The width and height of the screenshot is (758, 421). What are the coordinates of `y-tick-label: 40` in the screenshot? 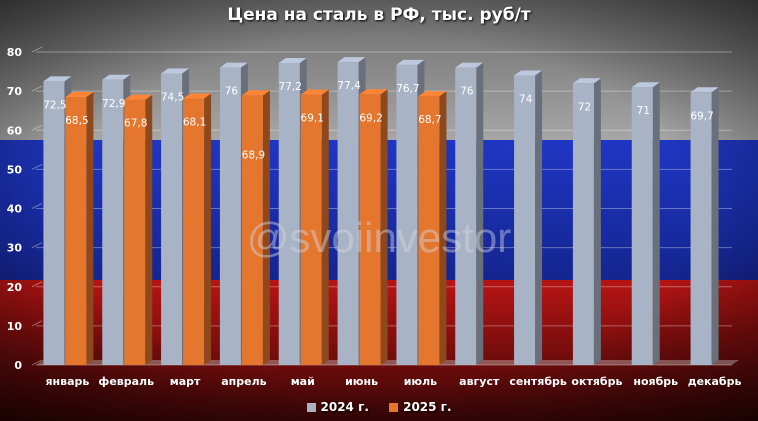 It's located at (15, 209).